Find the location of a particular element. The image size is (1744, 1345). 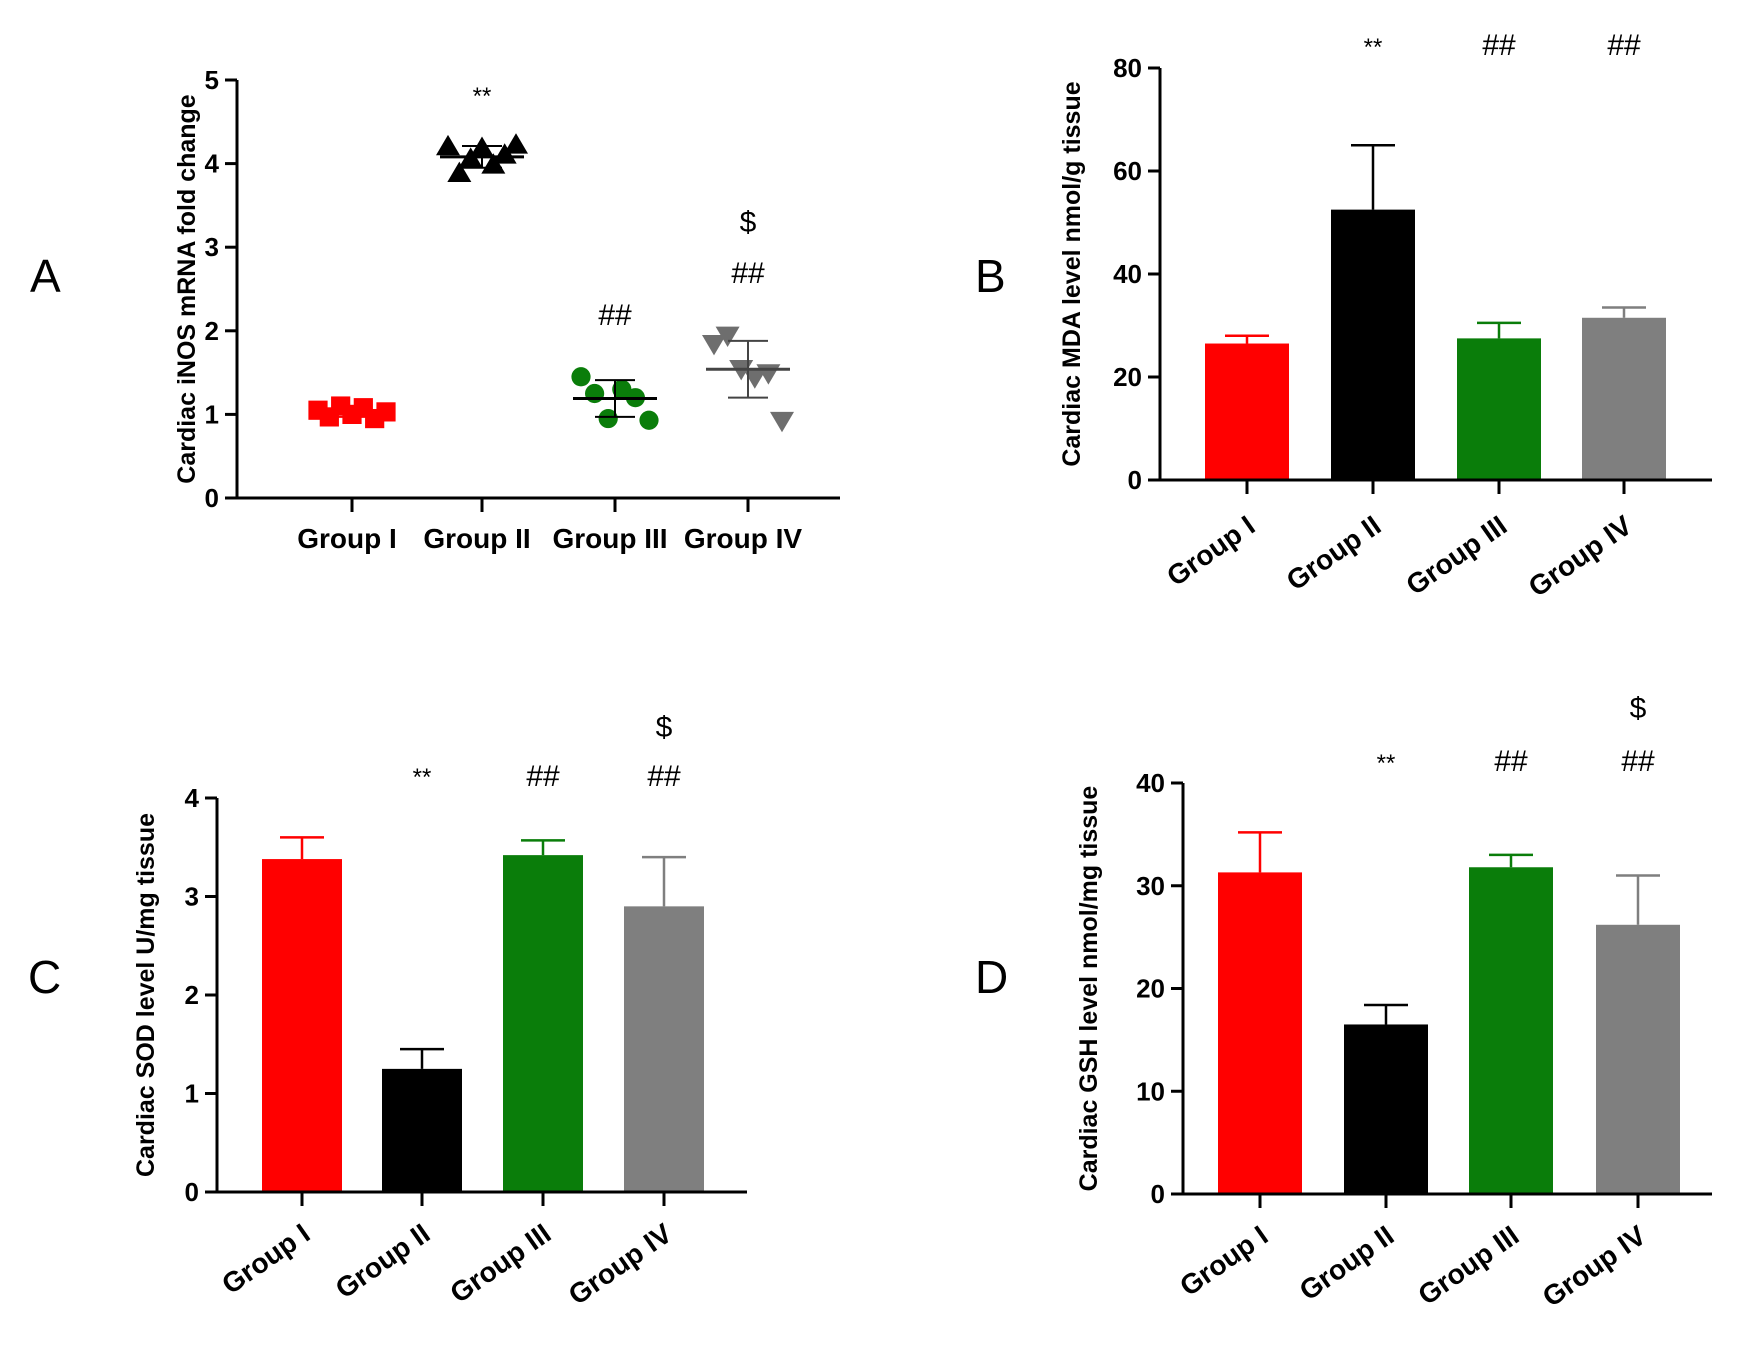

panel-label: B is located at coordinates (990, 276).